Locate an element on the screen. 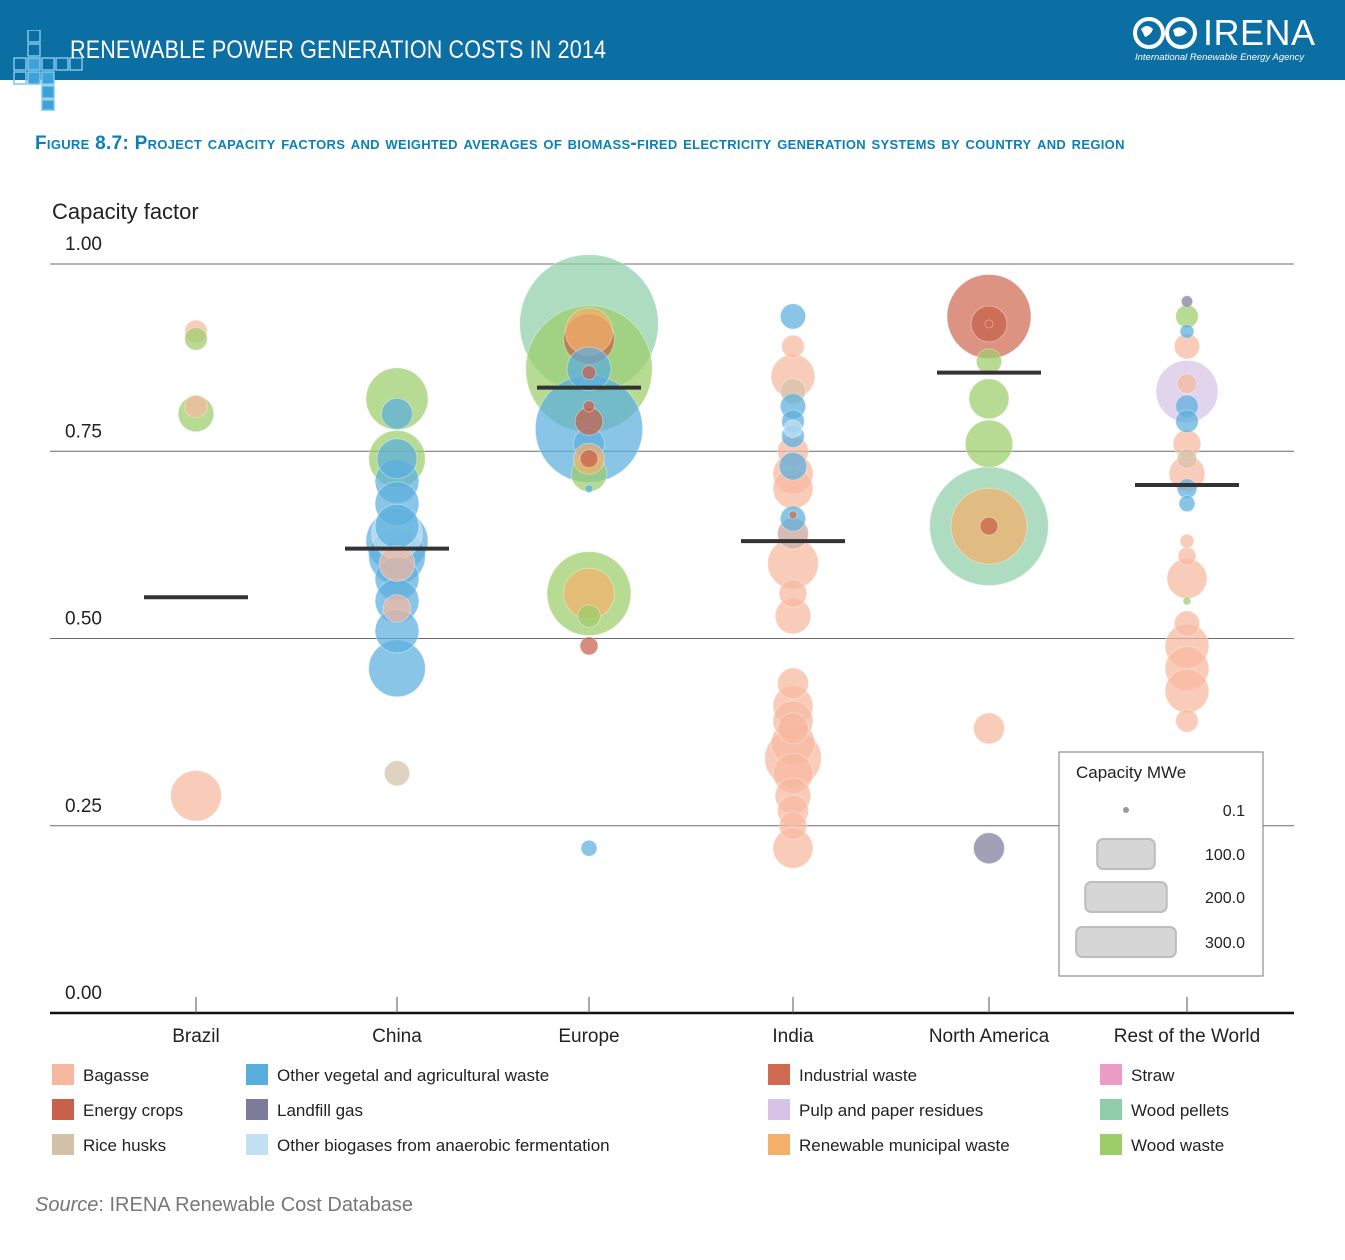  size-legend-title: Capacity MWe is located at coordinates (1131, 772).